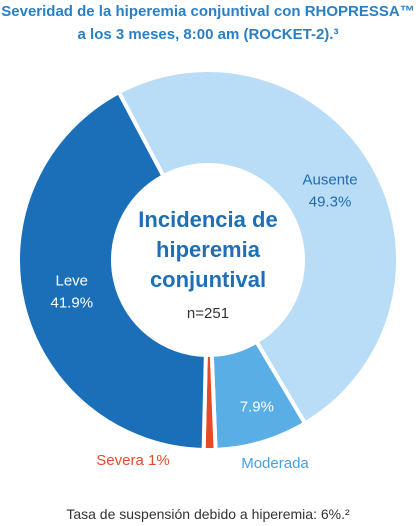  I want to click on segment-label: Severa 1%, so click(132, 460).